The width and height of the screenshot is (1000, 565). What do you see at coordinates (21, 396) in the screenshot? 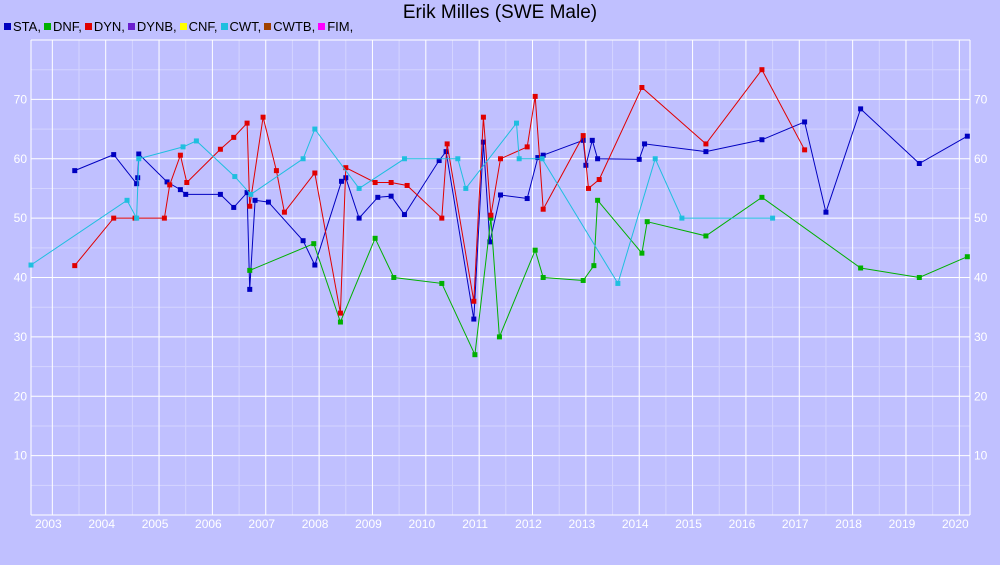
I see `y-tick-label-left: 20` at bounding box center [21, 396].